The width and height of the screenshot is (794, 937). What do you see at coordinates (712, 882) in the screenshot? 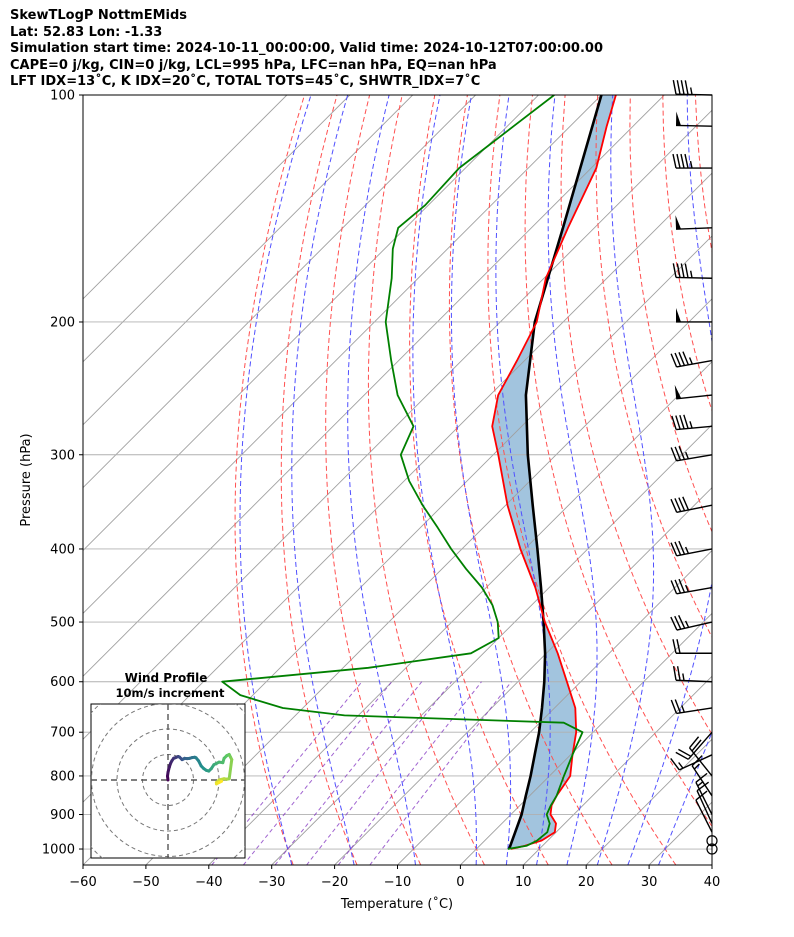
I see `x-tick-label: 40` at bounding box center [712, 882].